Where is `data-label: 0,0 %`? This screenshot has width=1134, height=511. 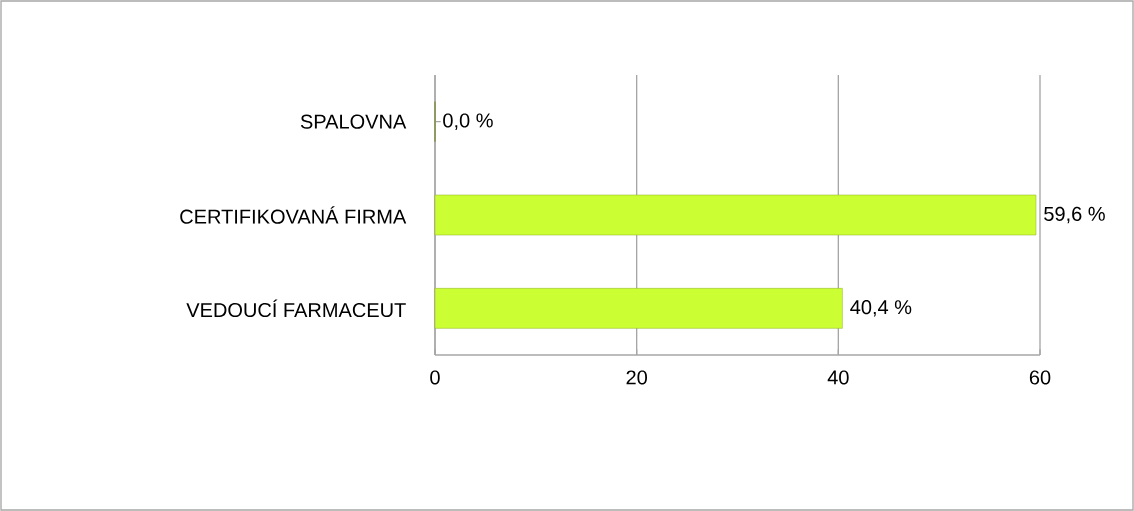
data-label: 0,0 % is located at coordinates (468, 121).